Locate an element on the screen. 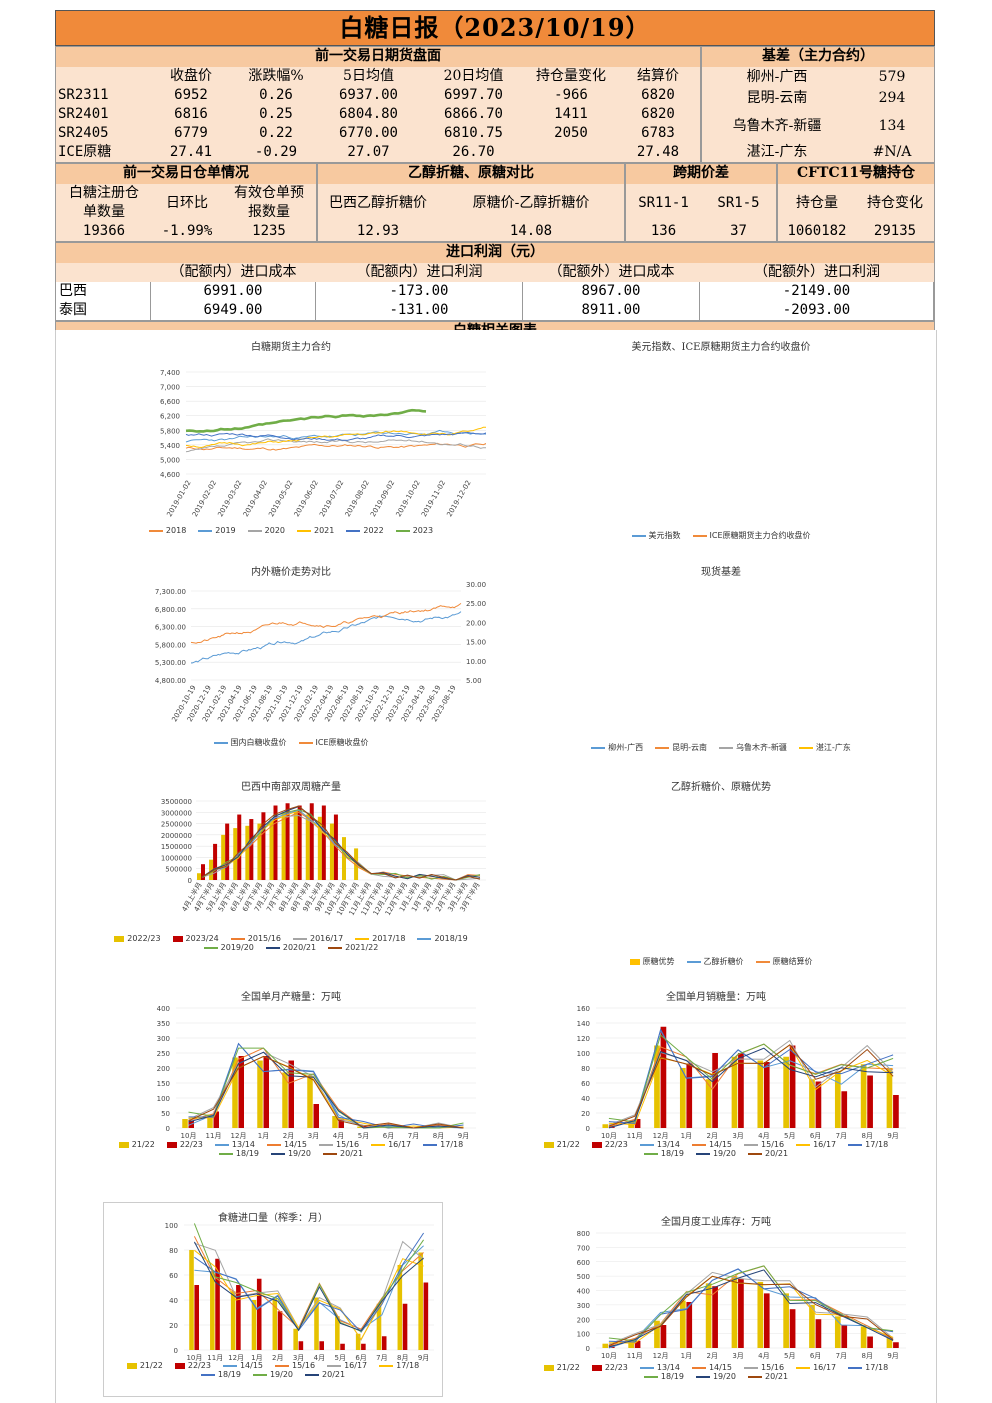  import-cell: -2149.00 is located at coordinates (817, 291).